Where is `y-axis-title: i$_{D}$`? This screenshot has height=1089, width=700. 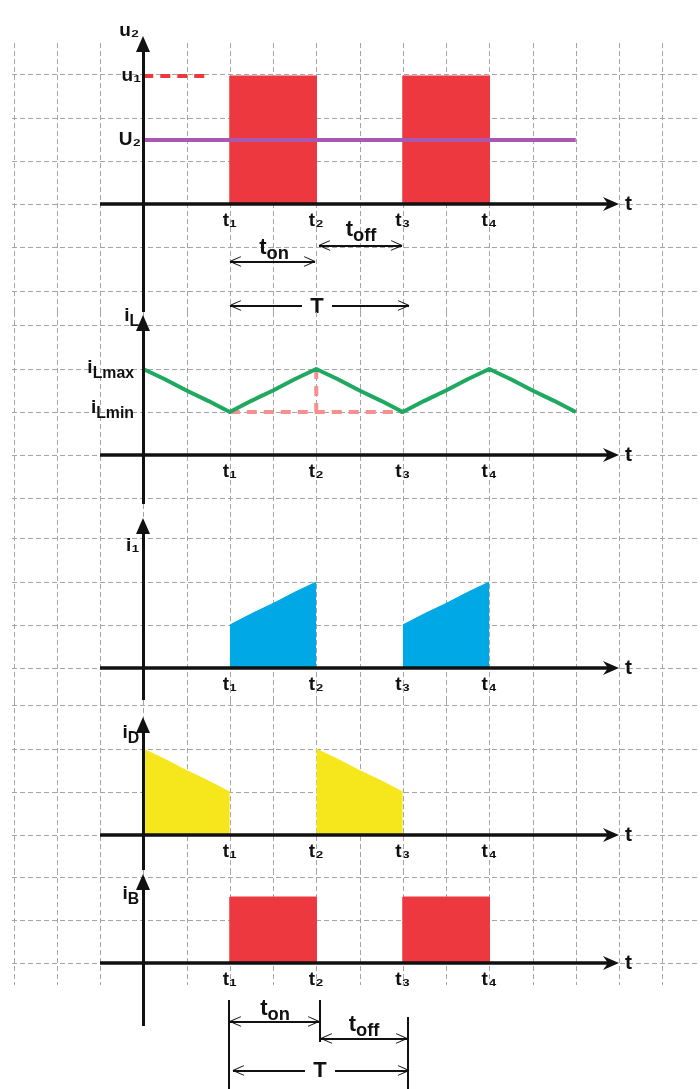 y-axis-title: i$_{D}$ is located at coordinates (131, 734).